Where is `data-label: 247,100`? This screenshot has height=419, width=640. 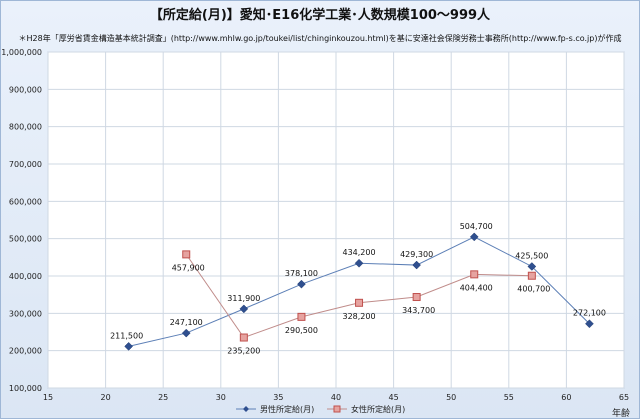 data-label: 247,100 is located at coordinates (186, 322).